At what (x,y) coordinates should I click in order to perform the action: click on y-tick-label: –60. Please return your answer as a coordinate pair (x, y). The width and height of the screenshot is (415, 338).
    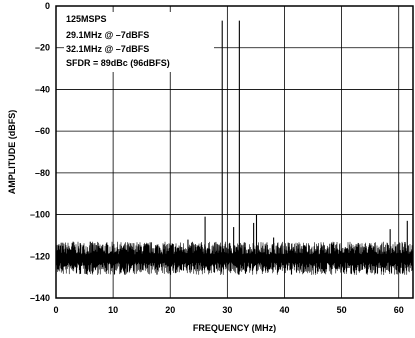
    Looking at the image, I should click on (42, 131).